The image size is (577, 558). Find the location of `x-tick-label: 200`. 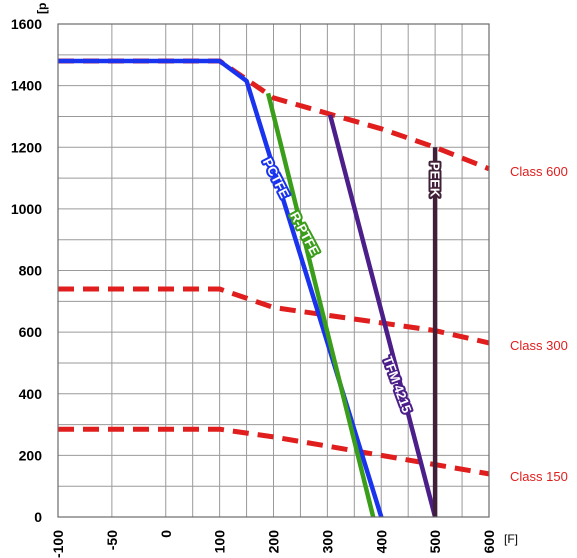

x-tick-label: 200 is located at coordinates (274, 542).